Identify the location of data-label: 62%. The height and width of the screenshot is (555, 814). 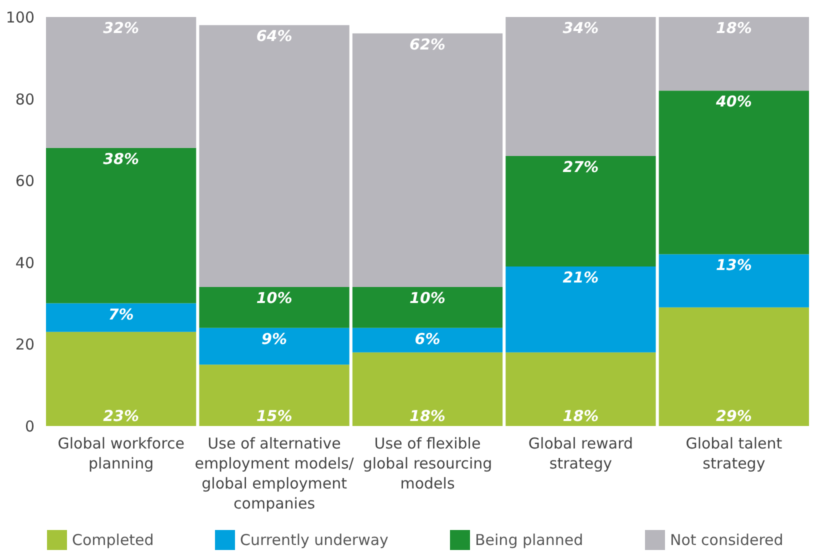
(428, 44).